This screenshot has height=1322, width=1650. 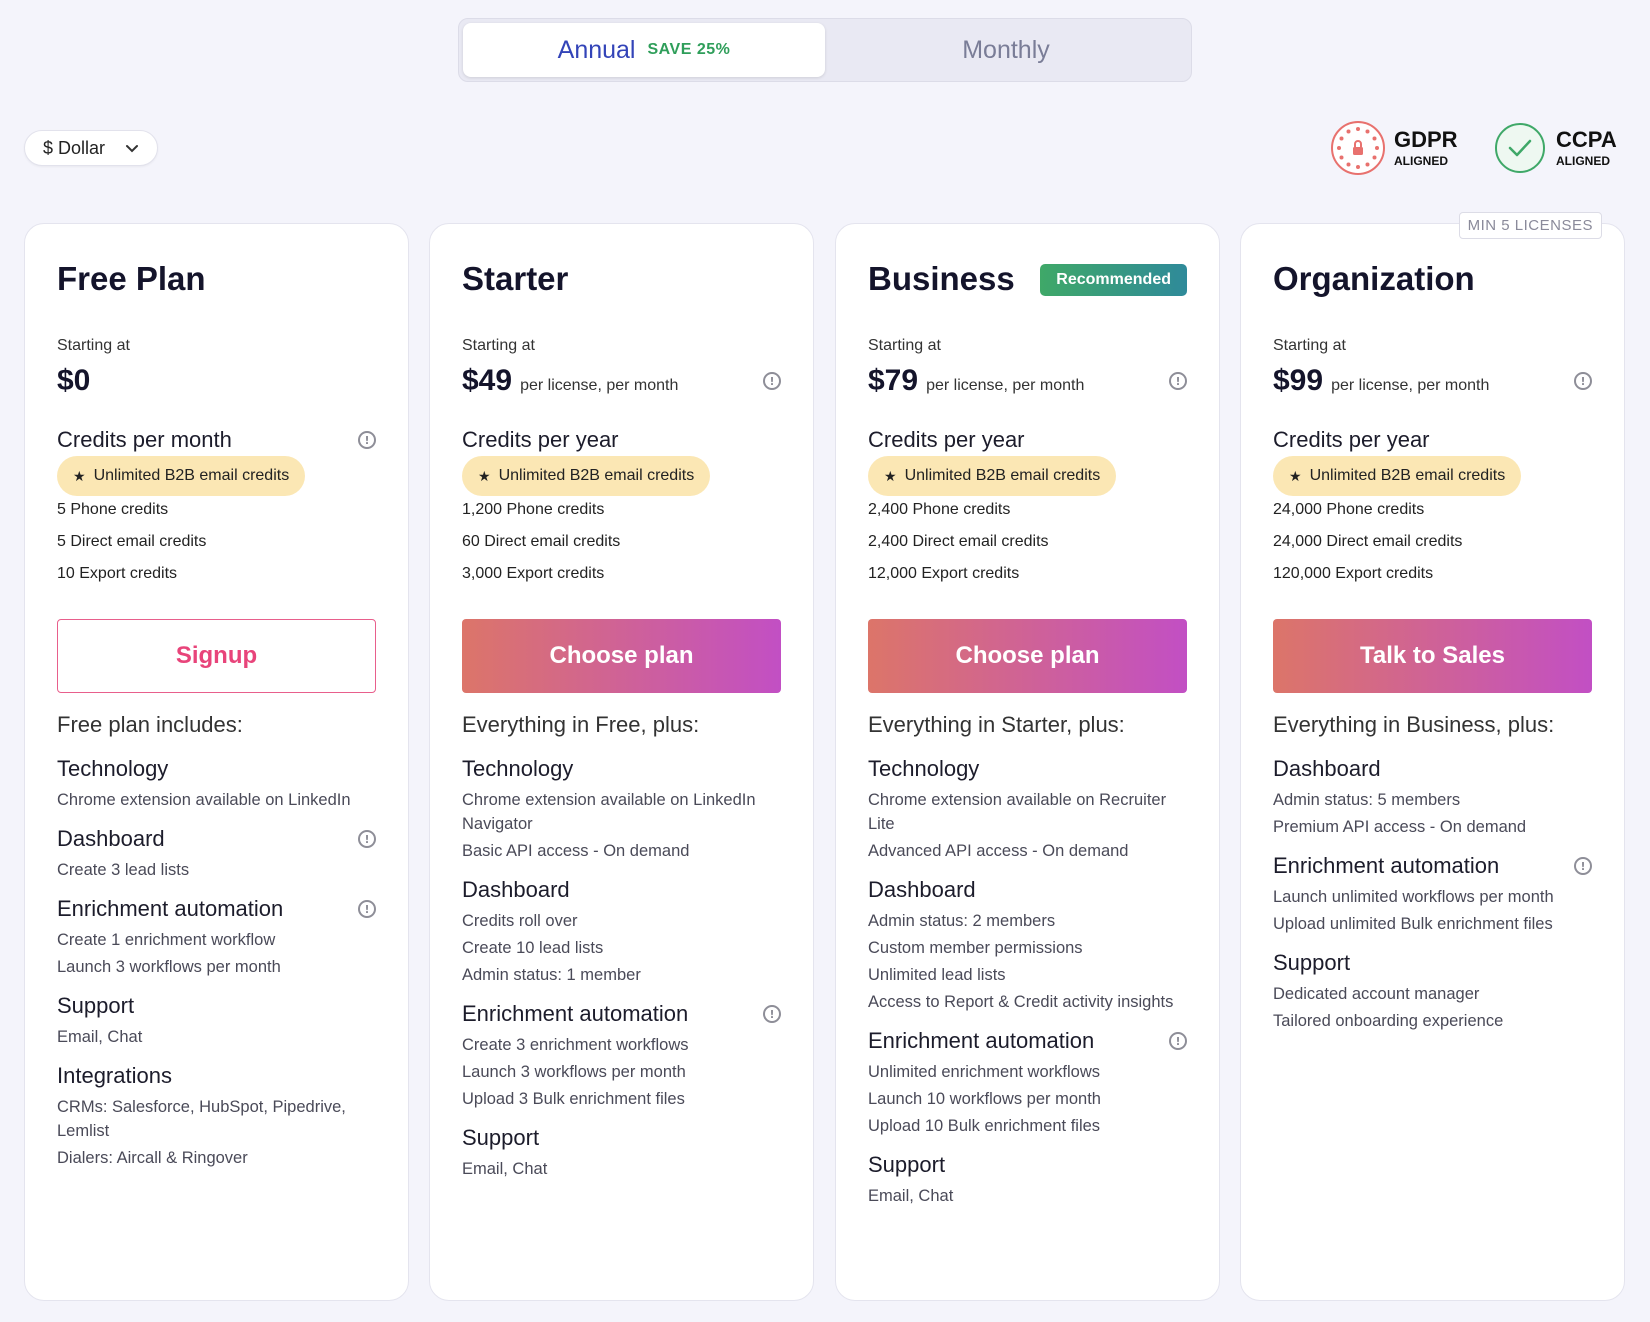 What do you see at coordinates (596, 49) in the screenshot?
I see `annual-label: Annual` at bounding box center [596, 49].